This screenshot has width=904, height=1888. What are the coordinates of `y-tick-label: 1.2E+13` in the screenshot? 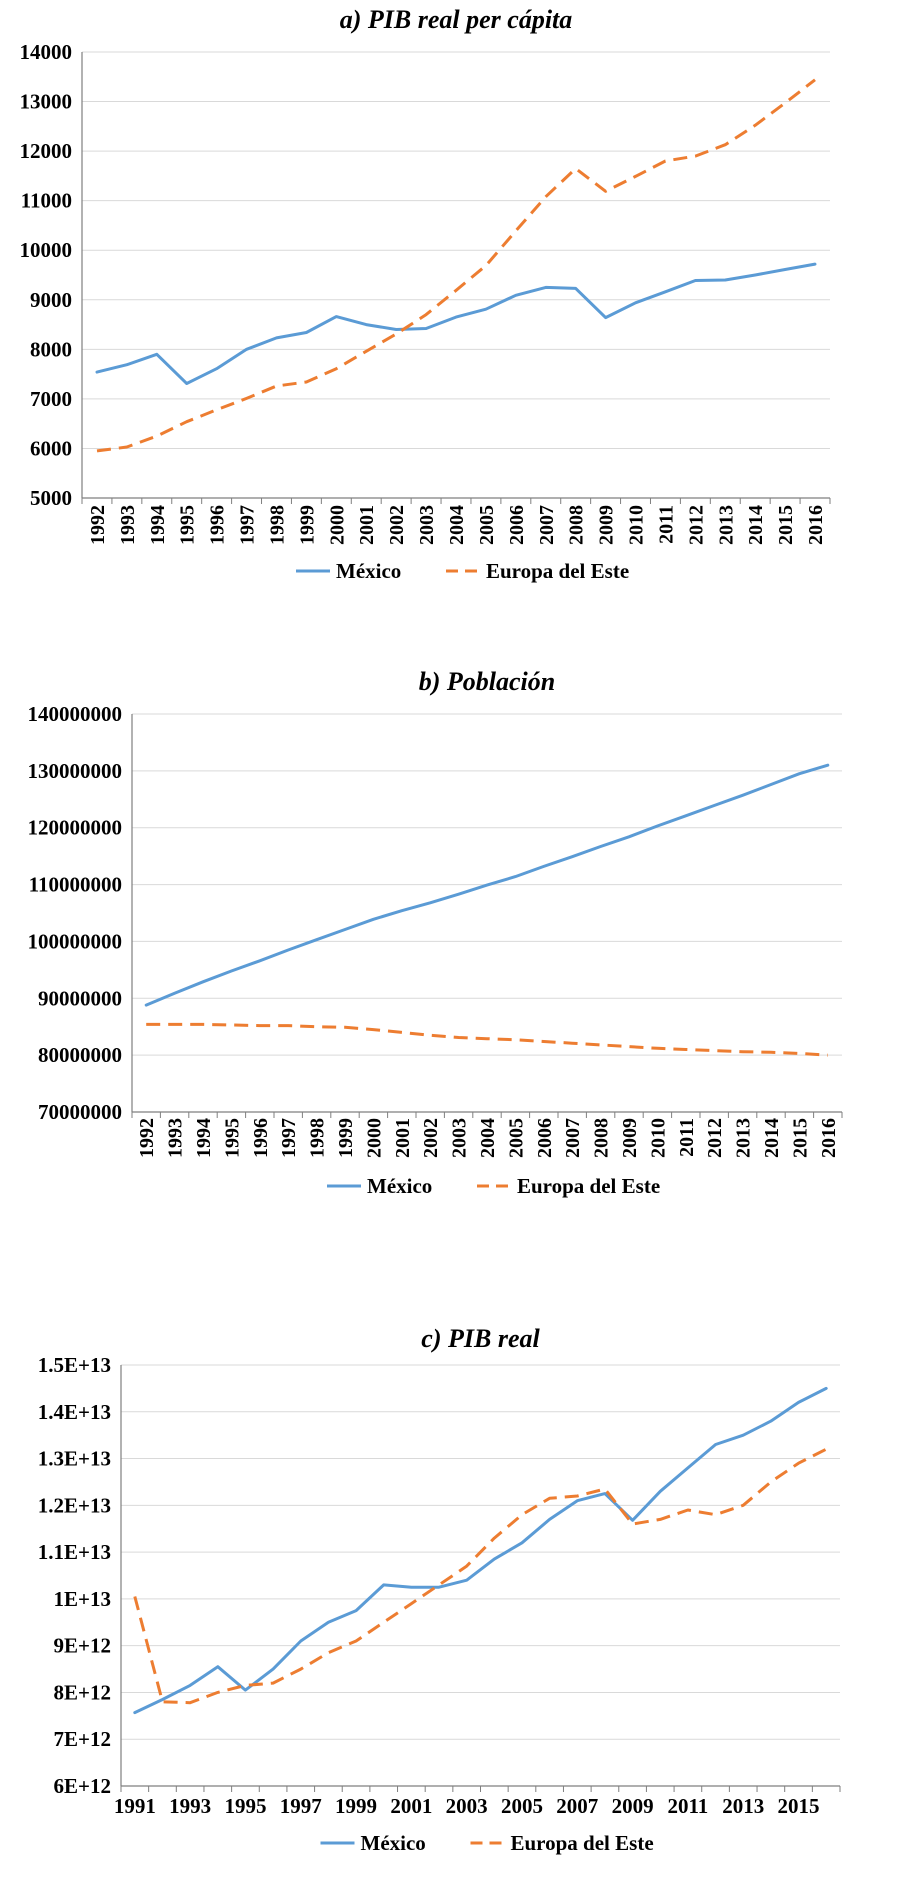 It's located at (74, 1505).